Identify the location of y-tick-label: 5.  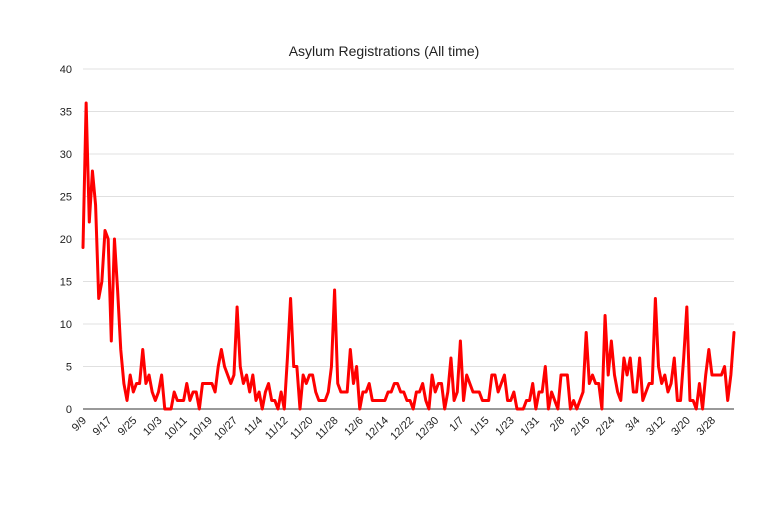
(69, 368).